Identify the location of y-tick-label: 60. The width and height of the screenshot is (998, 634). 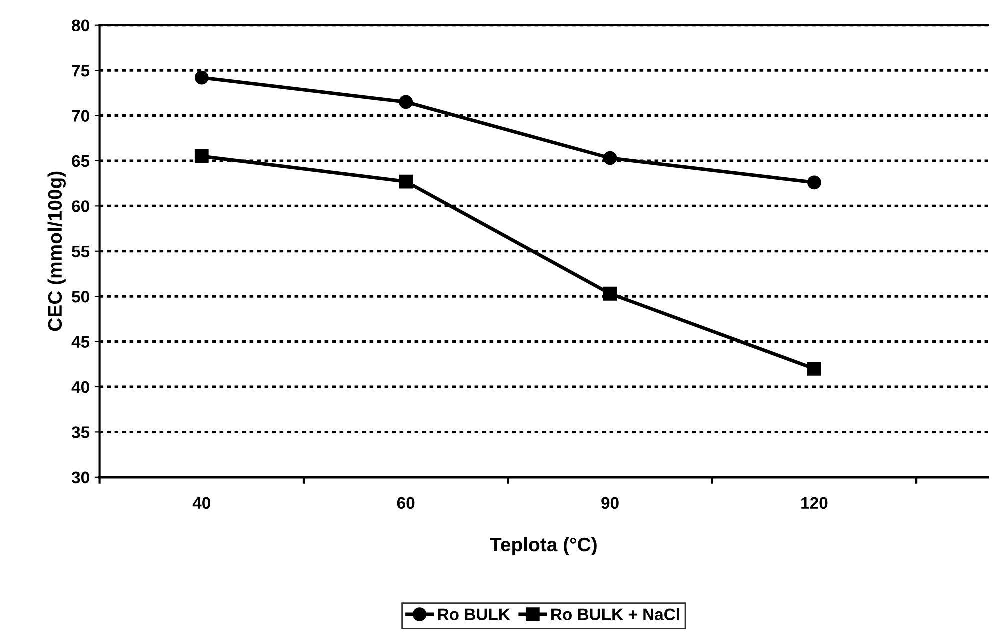
(81, 206).